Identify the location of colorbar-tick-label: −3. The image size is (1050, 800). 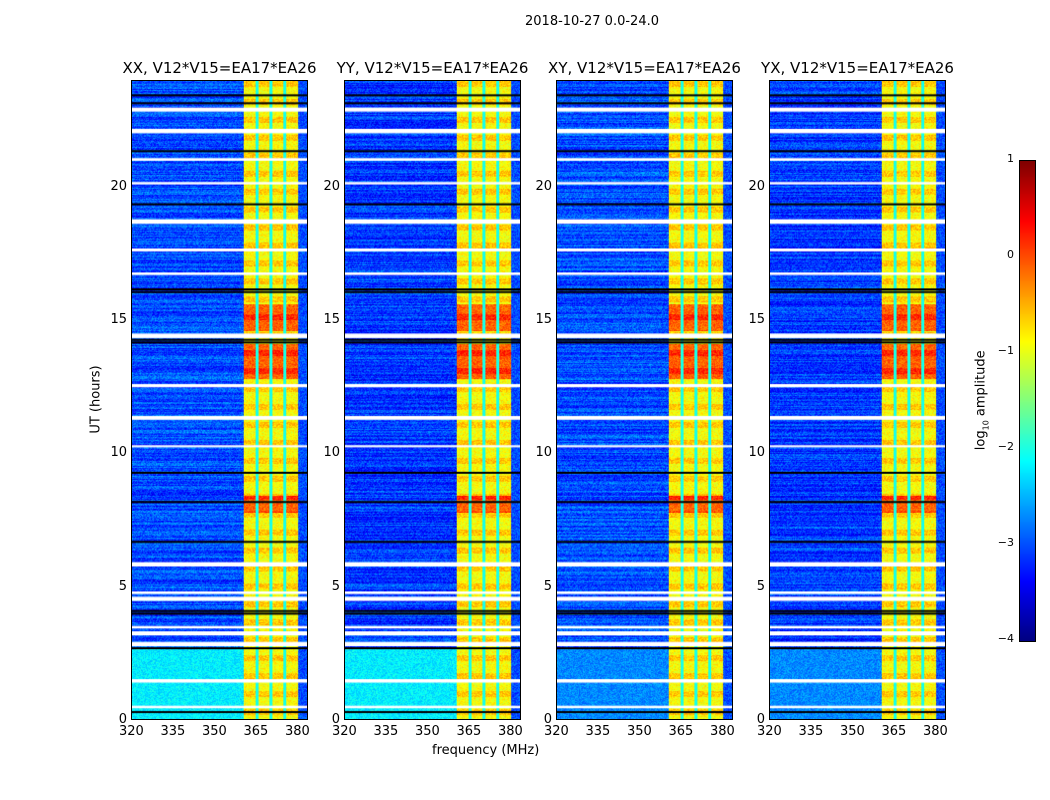
(1005, 542).